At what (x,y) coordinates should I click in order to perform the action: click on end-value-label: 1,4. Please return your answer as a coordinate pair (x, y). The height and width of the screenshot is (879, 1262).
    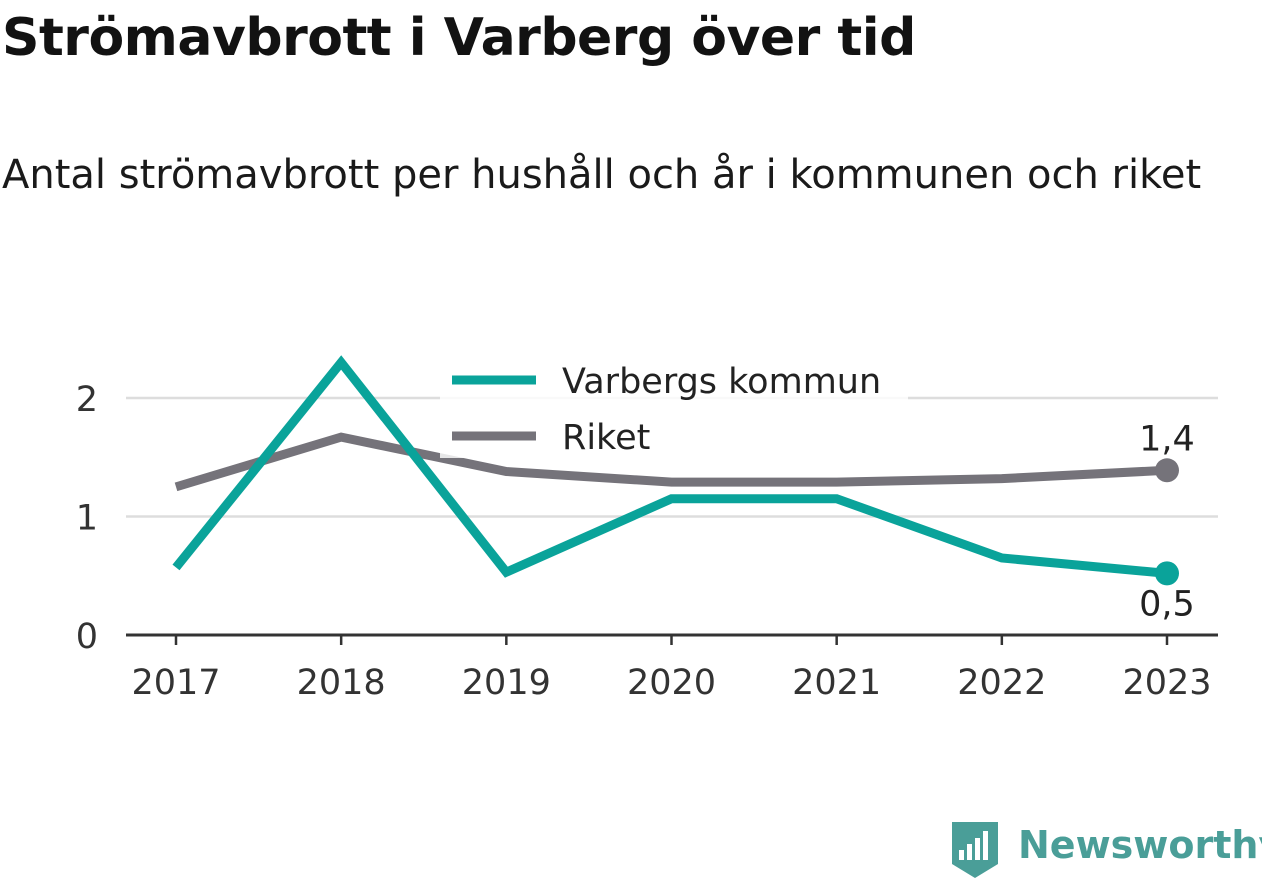
    Looking at the image, I should click on (1167, 439).